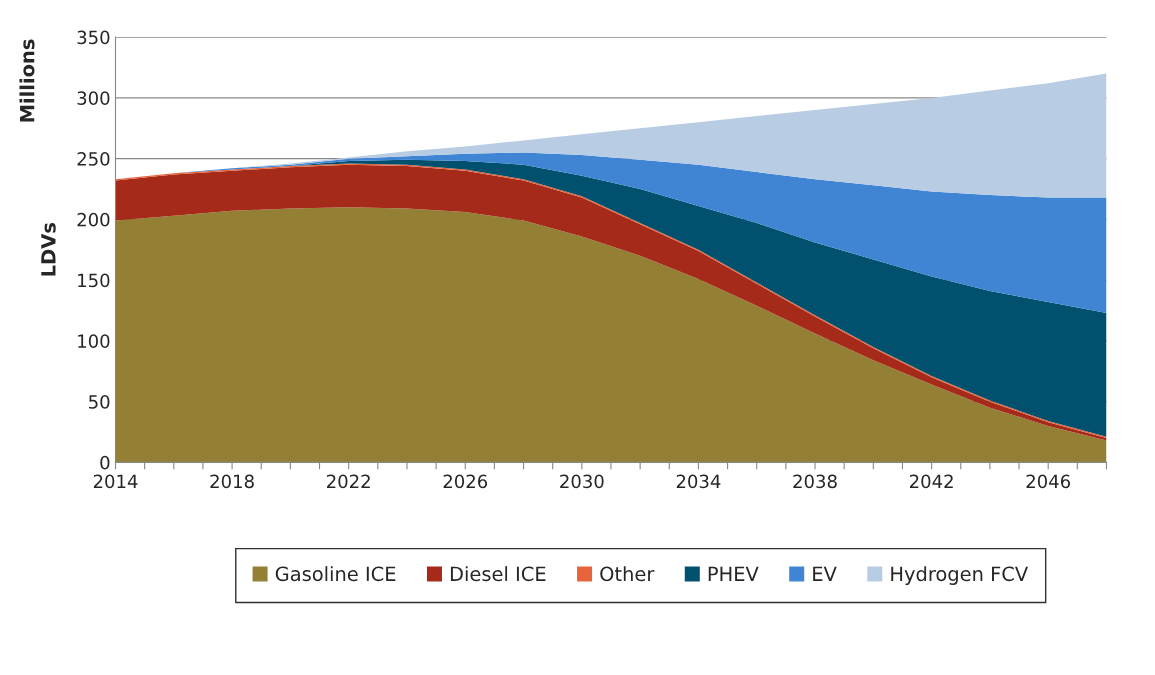 The image size is (1155, 675). What do you see at coordinates (27, 80) in the screenshot?
I see `text: Millions` at bounding box center [27, 80].